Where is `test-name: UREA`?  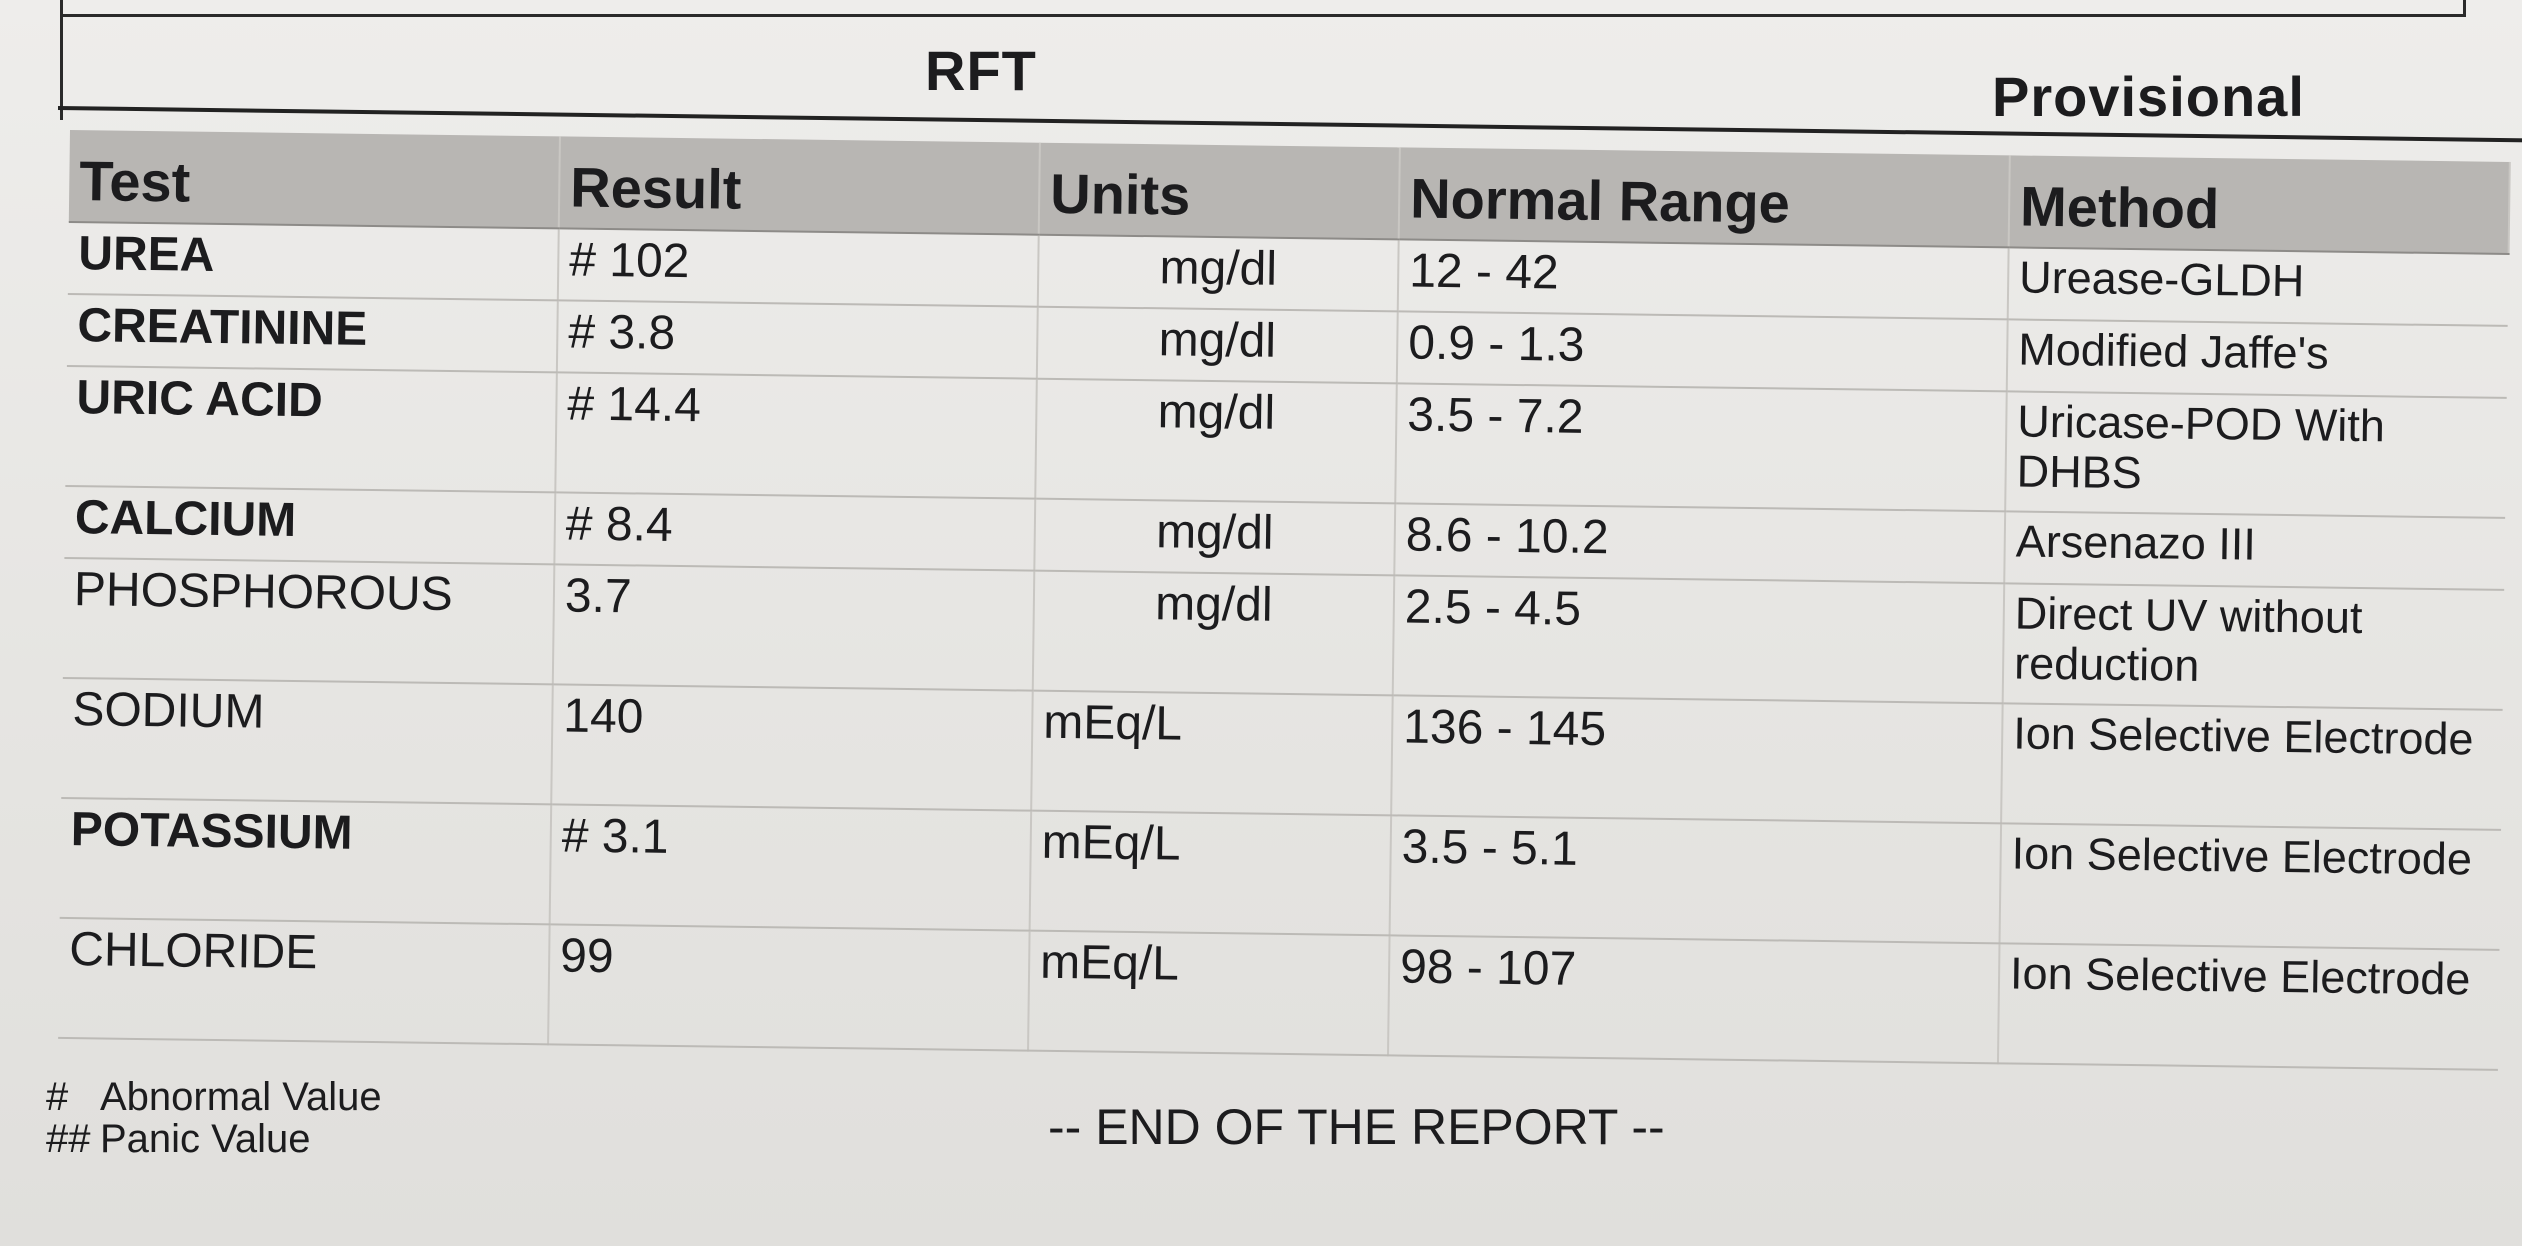
test-name: UREA is located at coordinates (313, 261).